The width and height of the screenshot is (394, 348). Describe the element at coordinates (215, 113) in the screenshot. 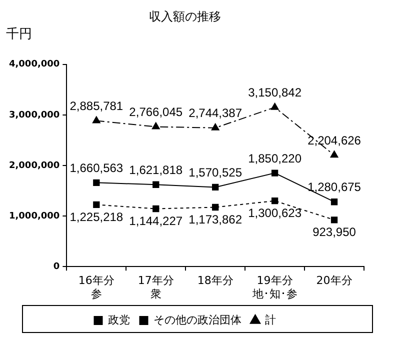

I see `data-label: 2,744,387` at that location.